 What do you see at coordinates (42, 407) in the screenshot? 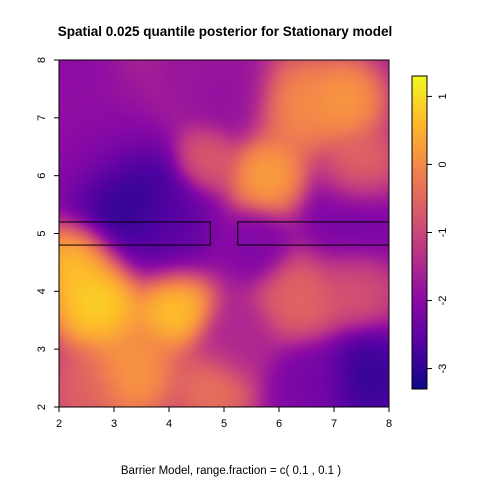
I see `y-tick-label: 2` at bounding box center [42, 407].